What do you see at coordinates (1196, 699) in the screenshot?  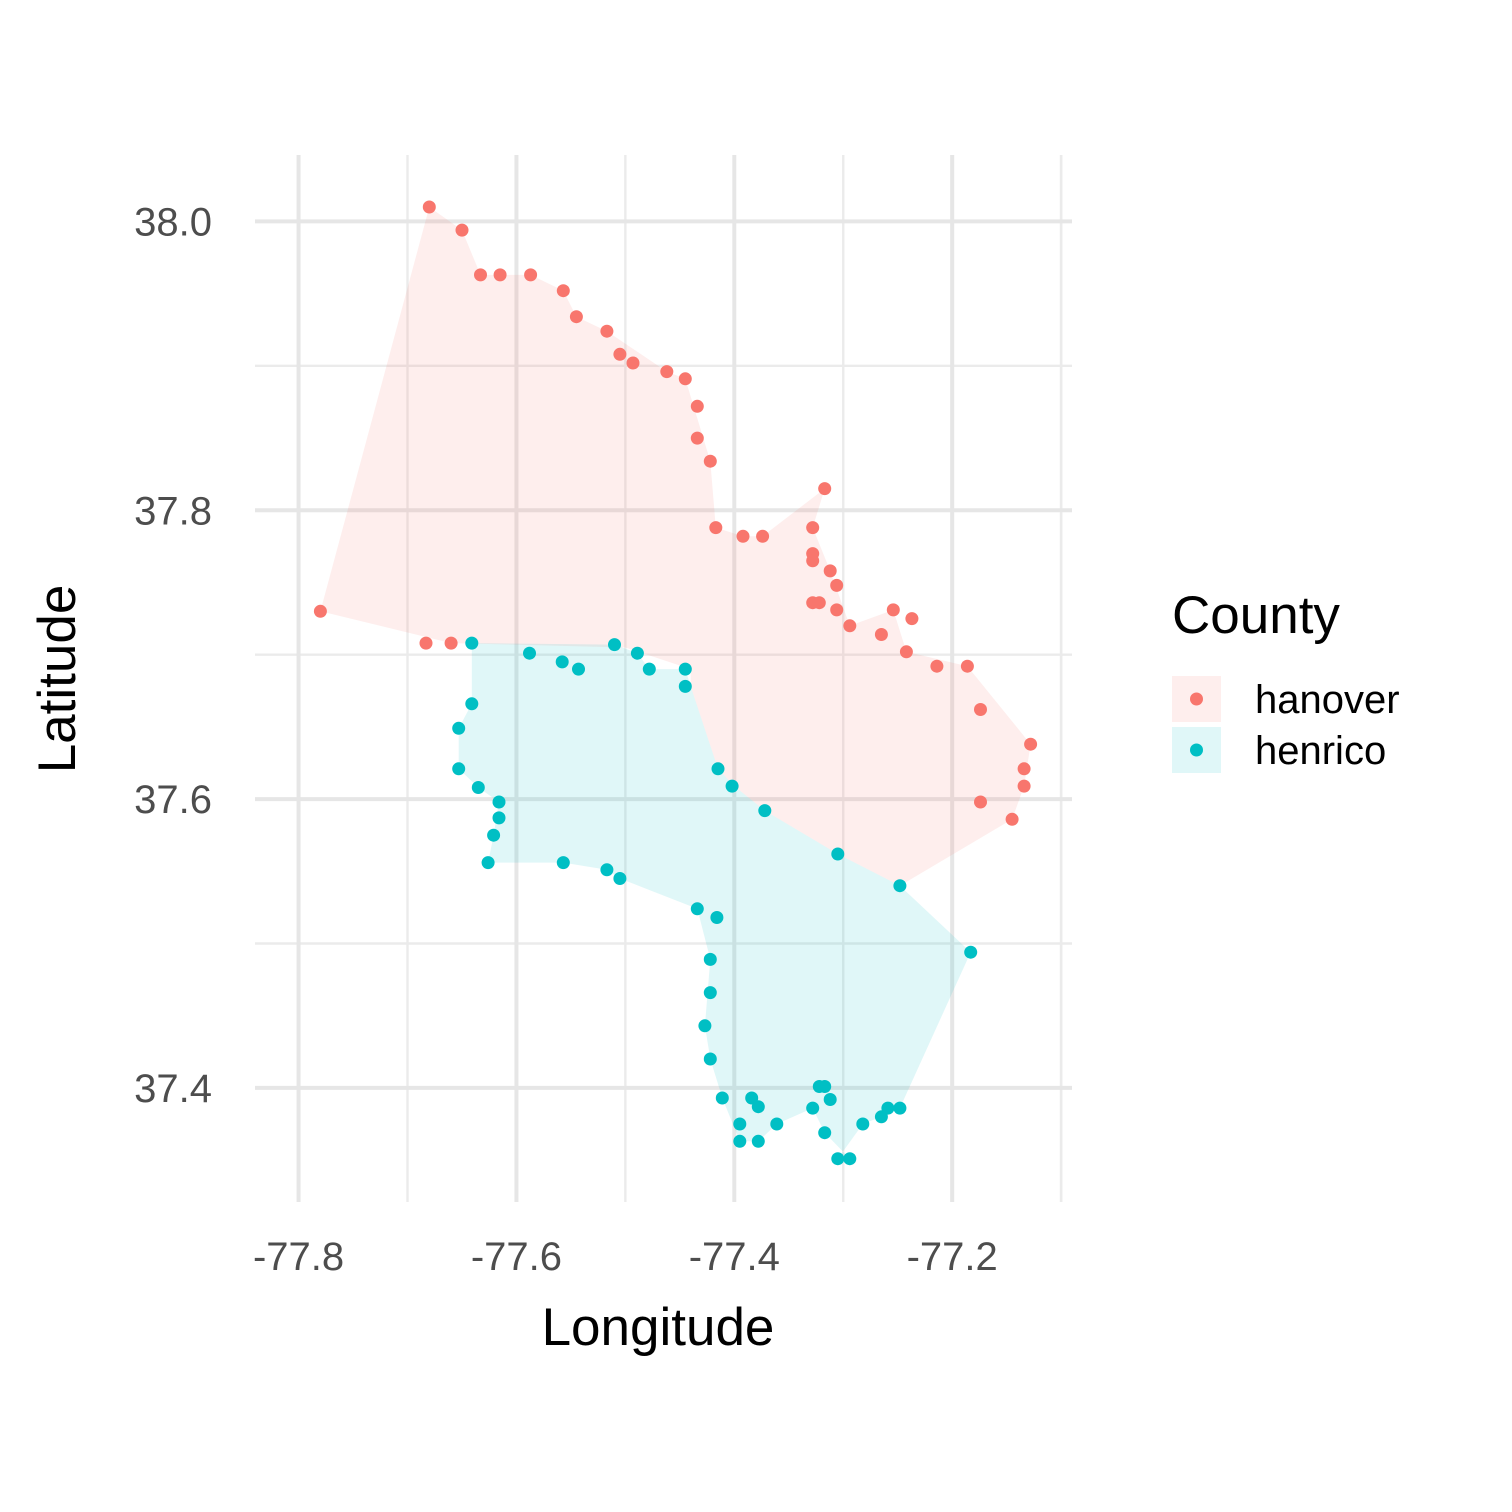 I see `hanover-legend-key` at bounding box center [1196, 699].